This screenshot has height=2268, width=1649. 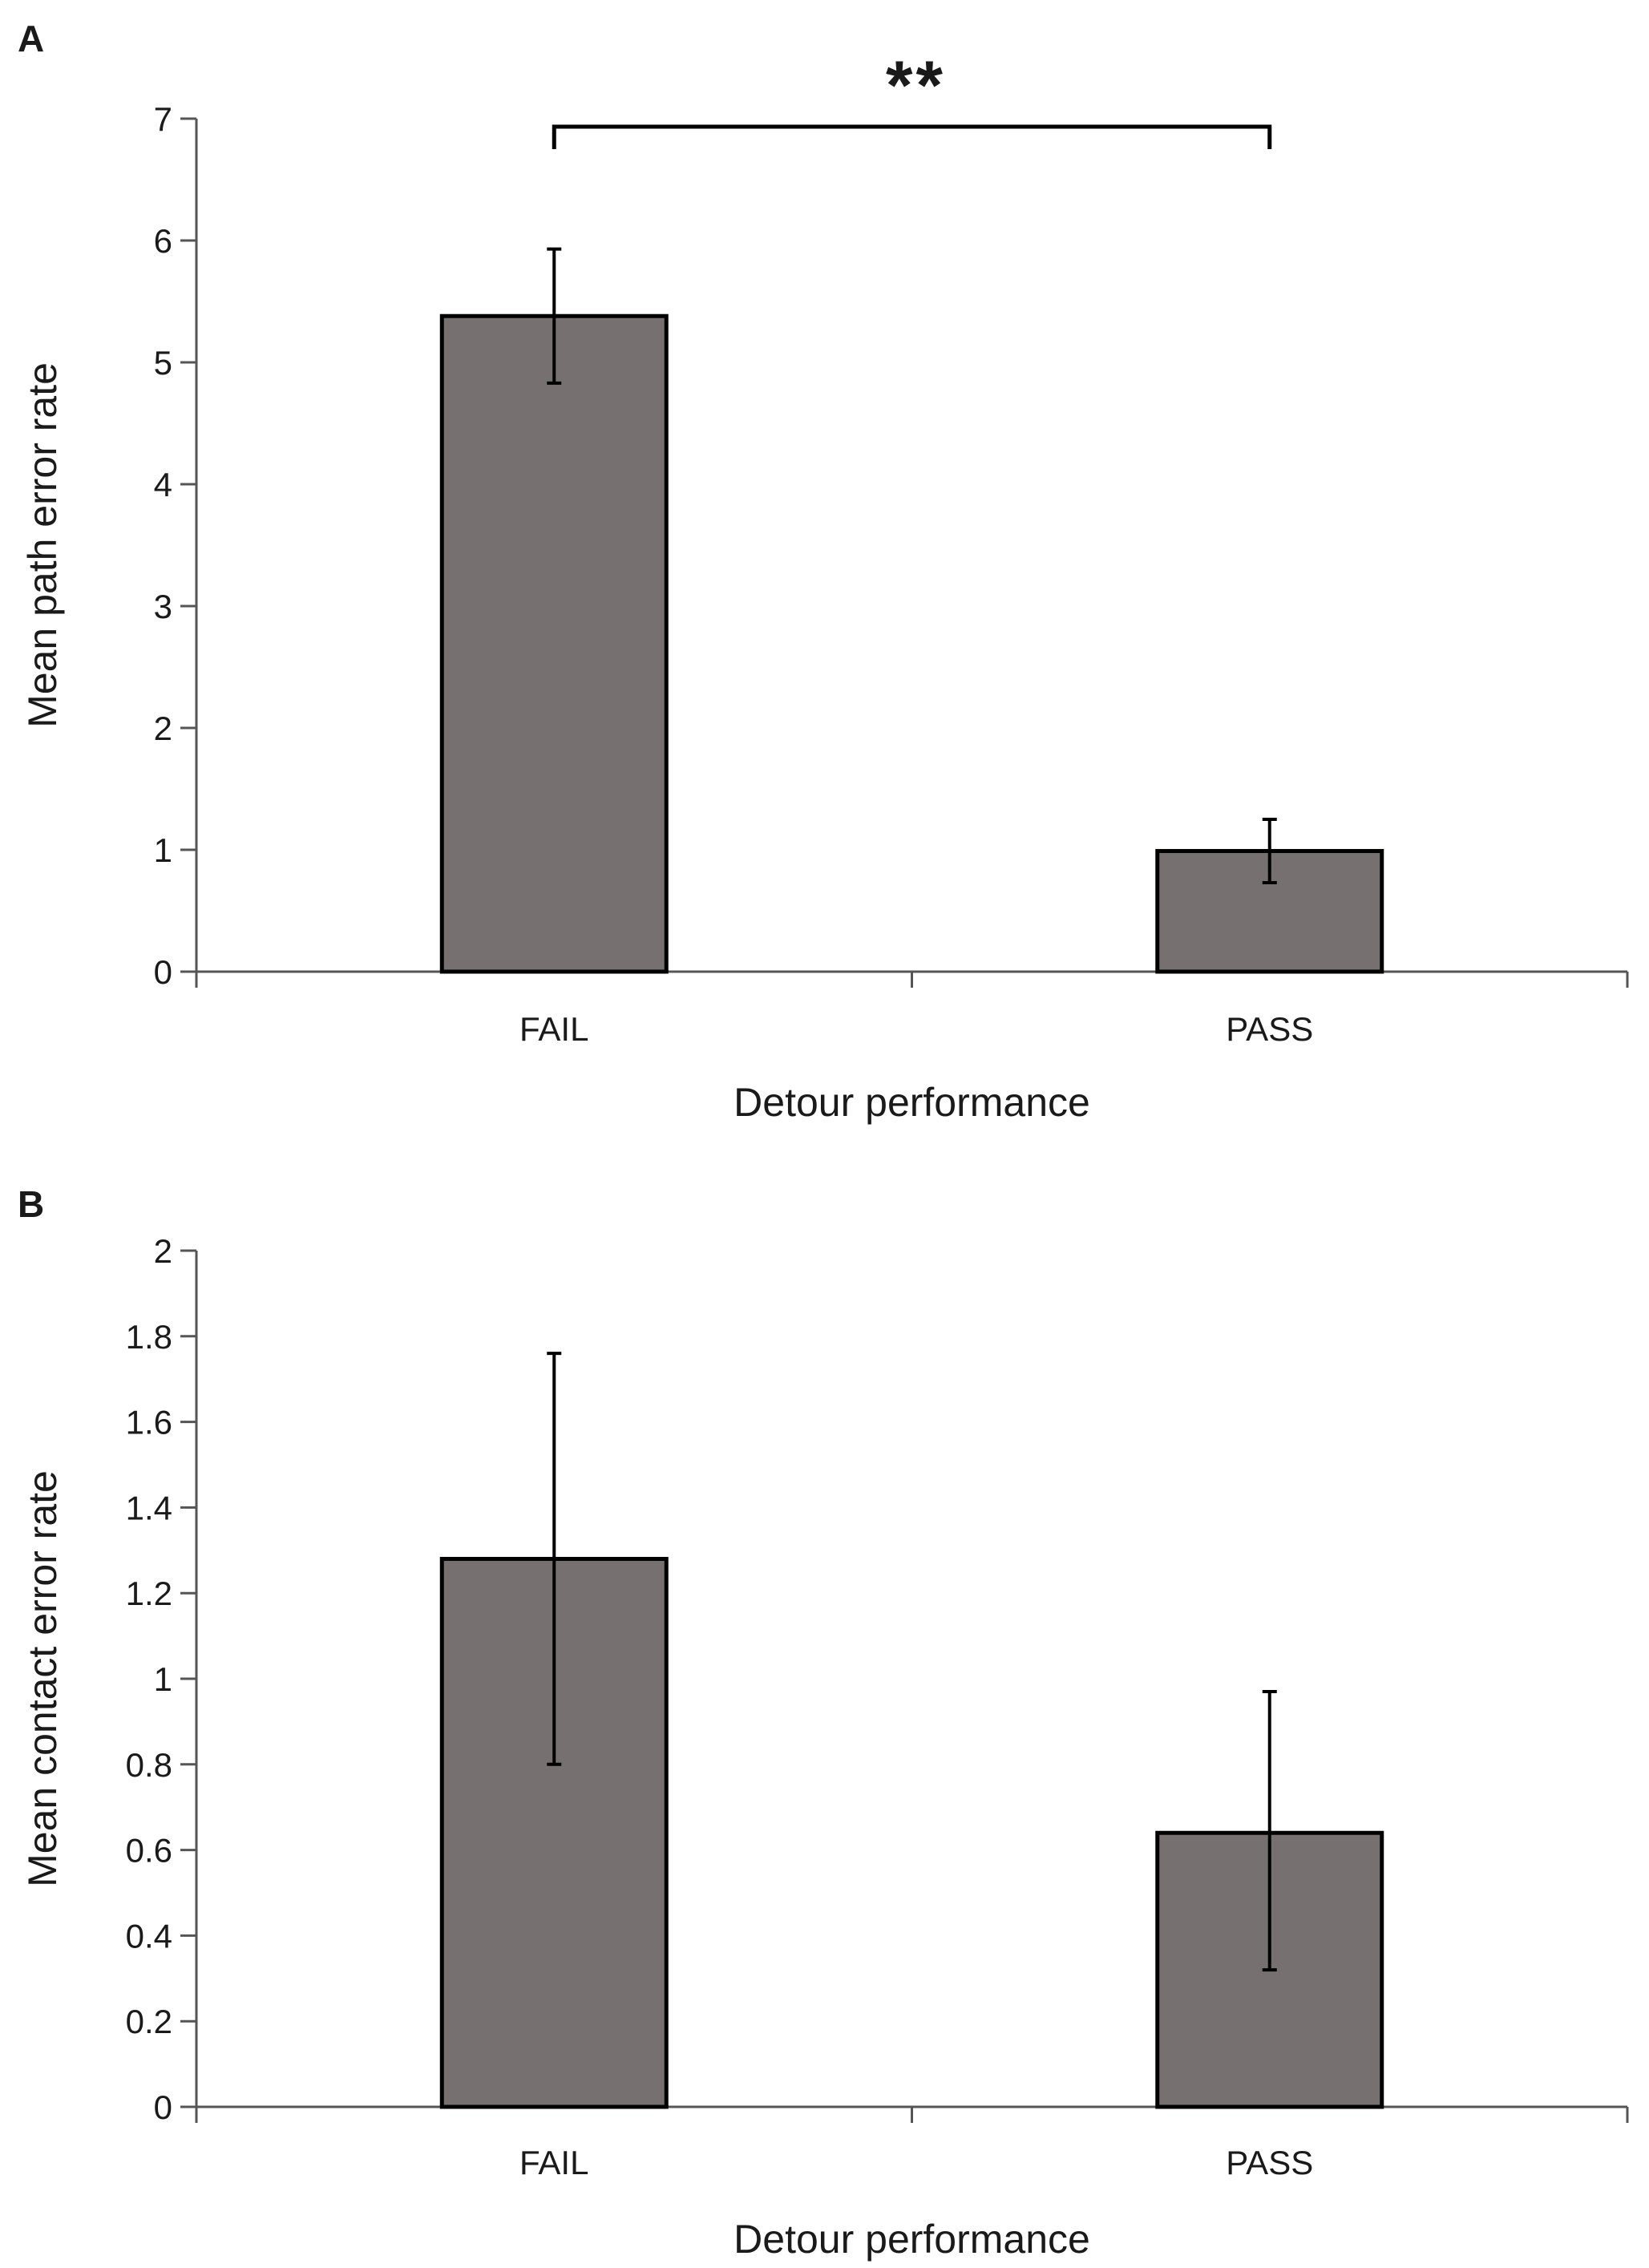 What do you see at coordinates (163, 241) in the screenshot?
I see `y-tick-label: 6` at bounding box center [163, 241].